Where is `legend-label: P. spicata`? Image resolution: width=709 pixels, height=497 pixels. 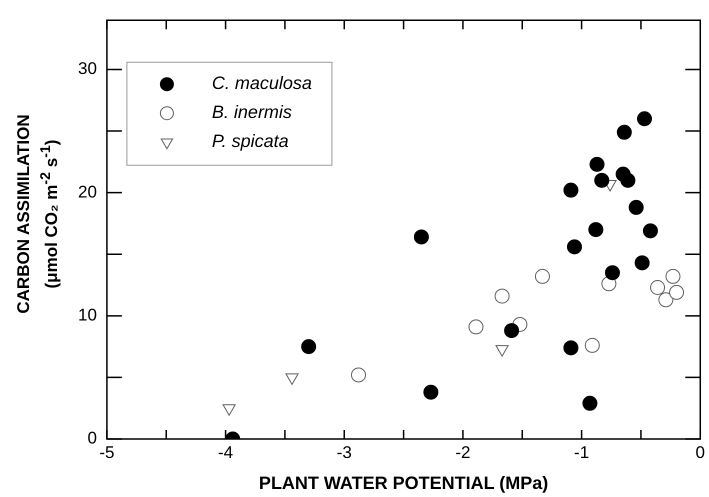 legend-label: P. spicata is located at coordinates (250, 141).